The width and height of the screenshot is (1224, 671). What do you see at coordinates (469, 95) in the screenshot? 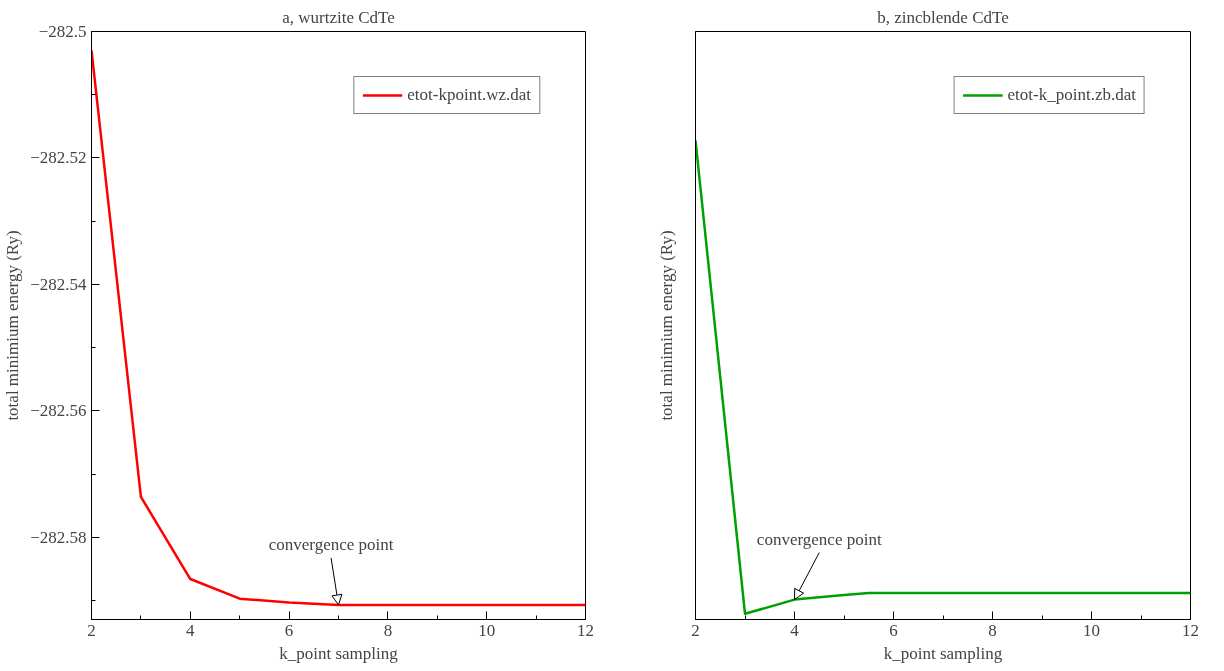
I see `legend-label: etot-kpoint.wz.dat` at bounding box center [469, 95].